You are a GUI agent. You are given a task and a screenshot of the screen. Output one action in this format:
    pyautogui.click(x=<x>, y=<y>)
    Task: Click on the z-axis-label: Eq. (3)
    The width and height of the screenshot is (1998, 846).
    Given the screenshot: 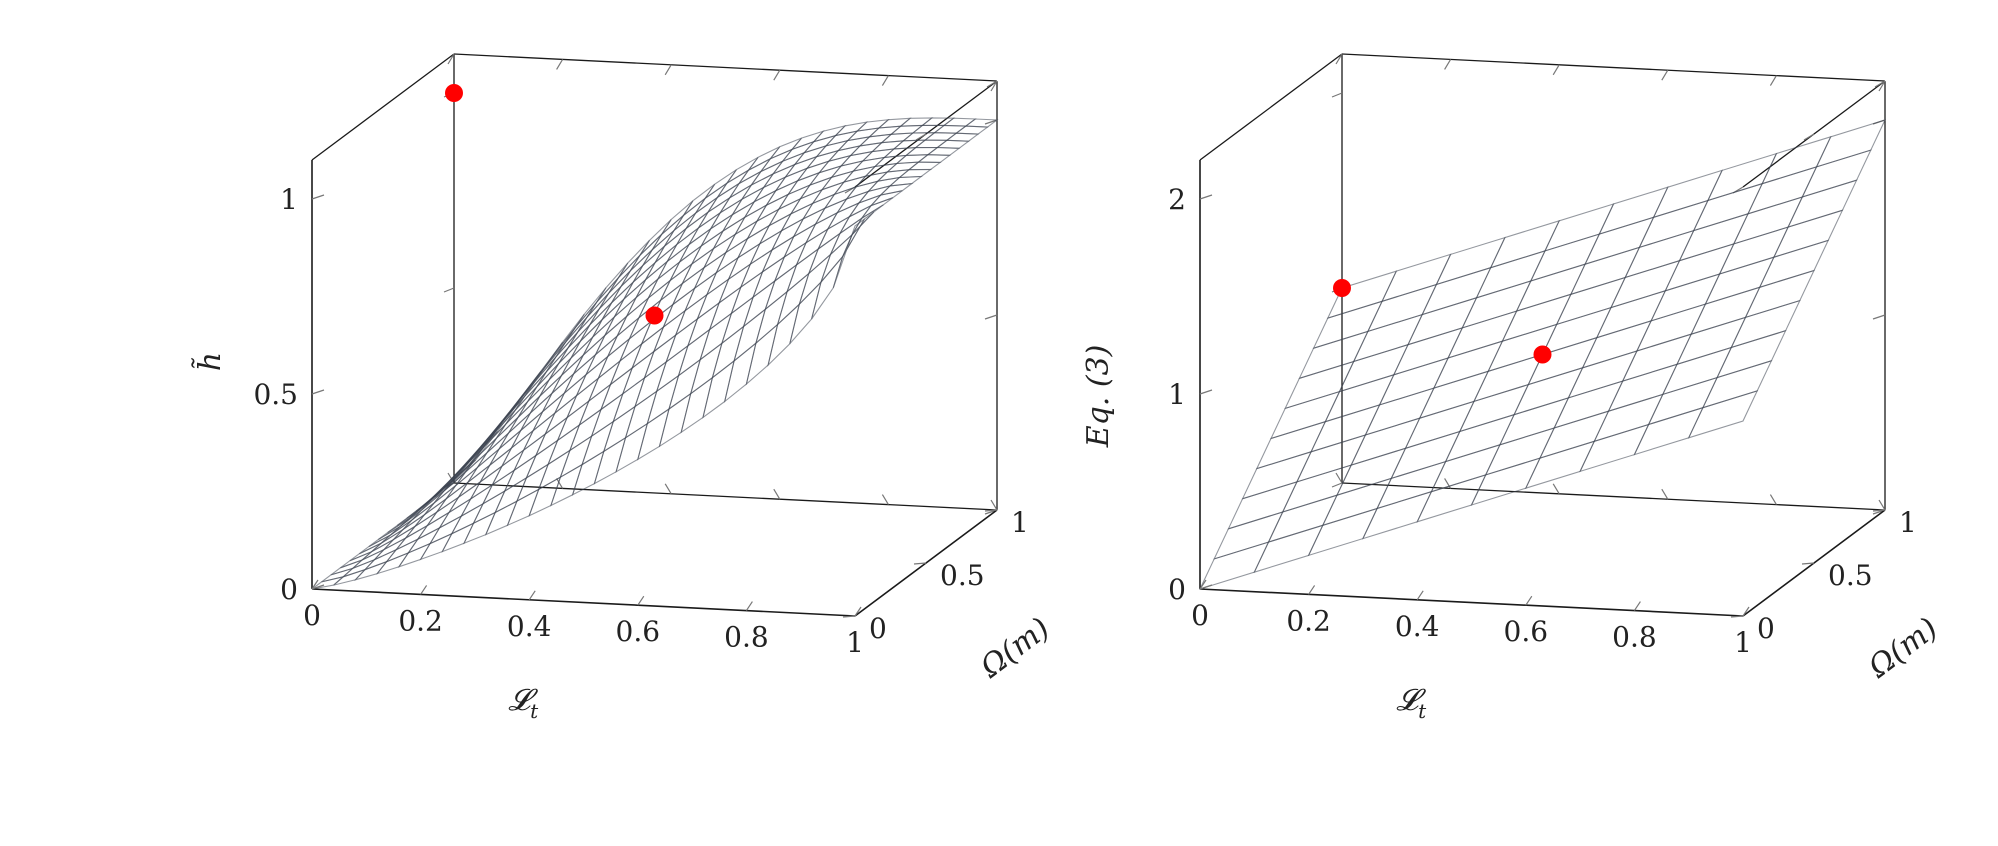 What is the action you would take?
    pyautogui.click(x=1098, y=397)
    